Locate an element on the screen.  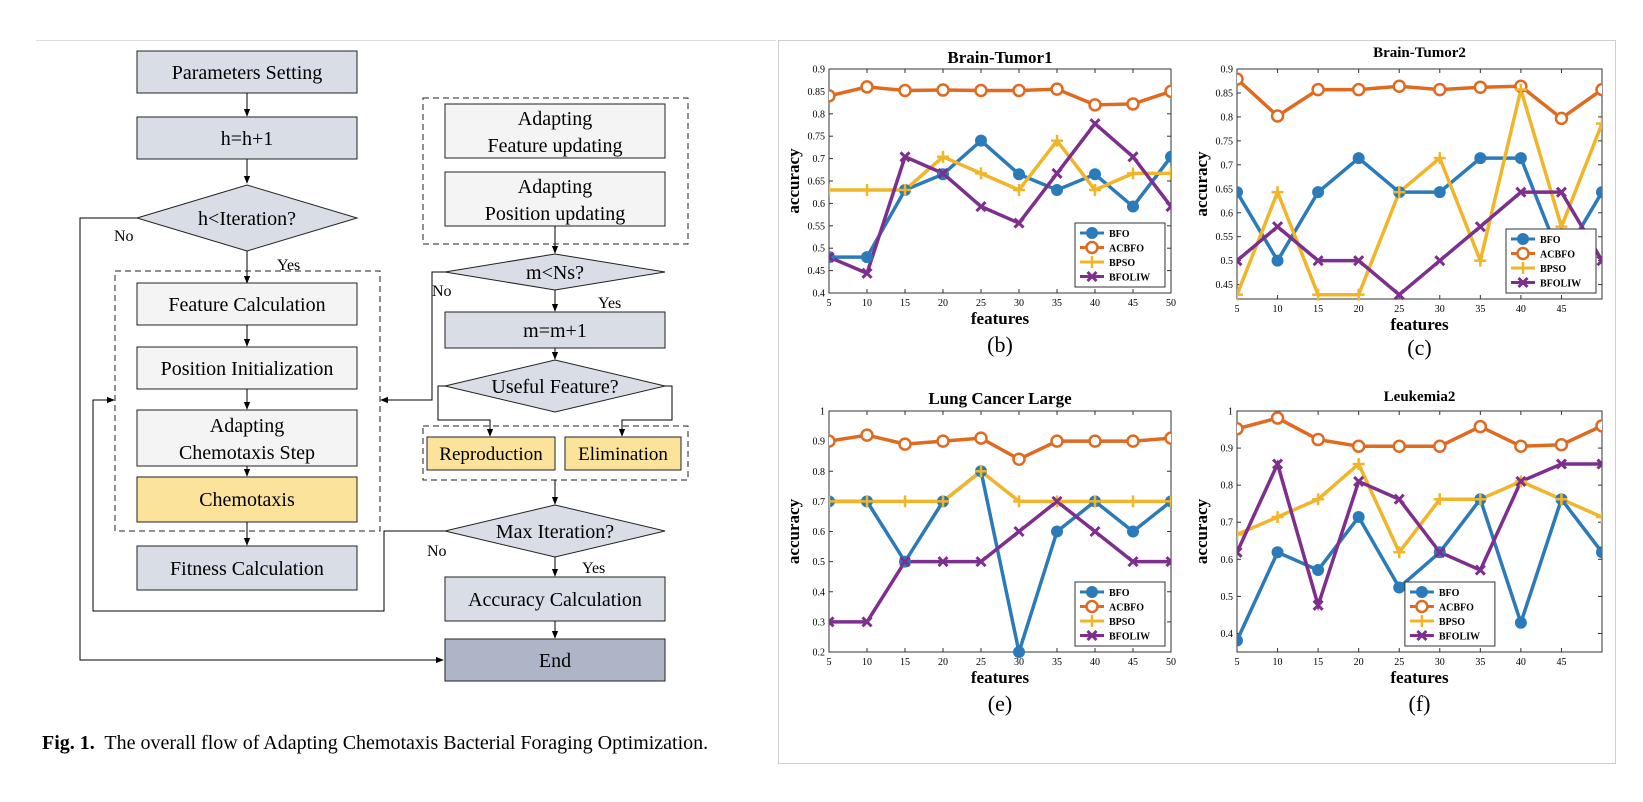
top-rule is located at coordinates (406, 40).